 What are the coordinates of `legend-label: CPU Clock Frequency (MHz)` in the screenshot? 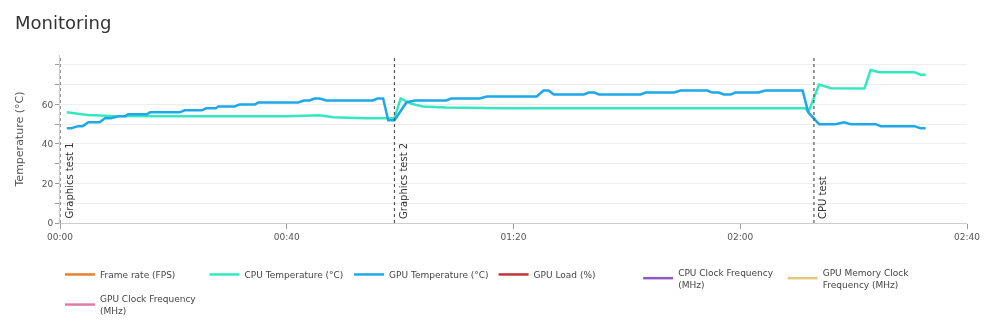 It's located at (726, 278).